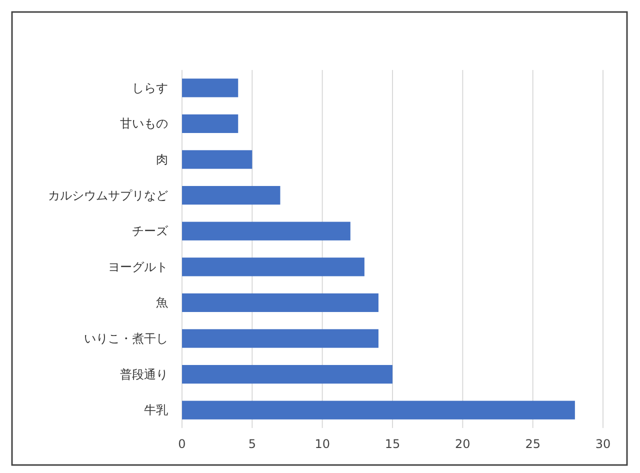  What do you see at coordinates (252, 444) in the screenshot?
I see `x-tick-label: 5` at bounding box center [252, 444].